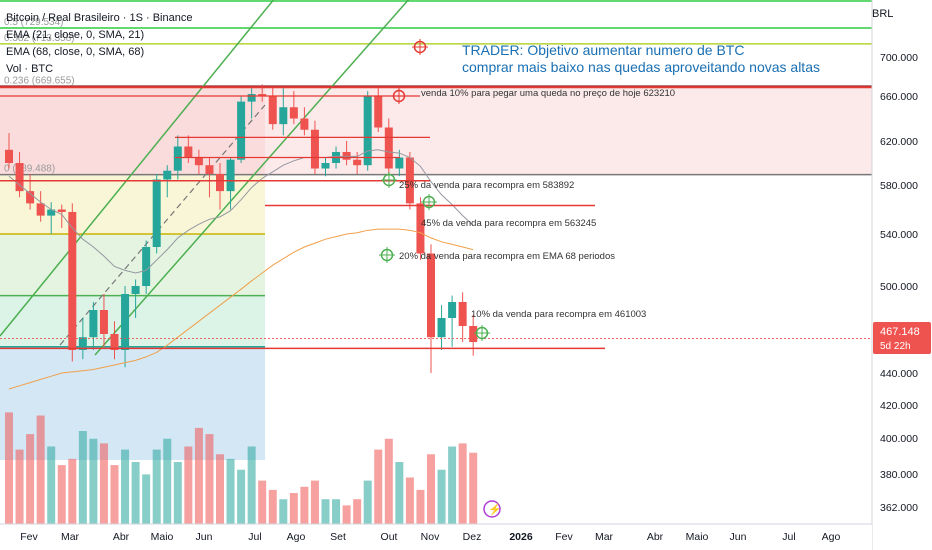 The height and width of the screenshot is (550, 932). I want to click on time-tick-label: Maio, so click(162, 537).